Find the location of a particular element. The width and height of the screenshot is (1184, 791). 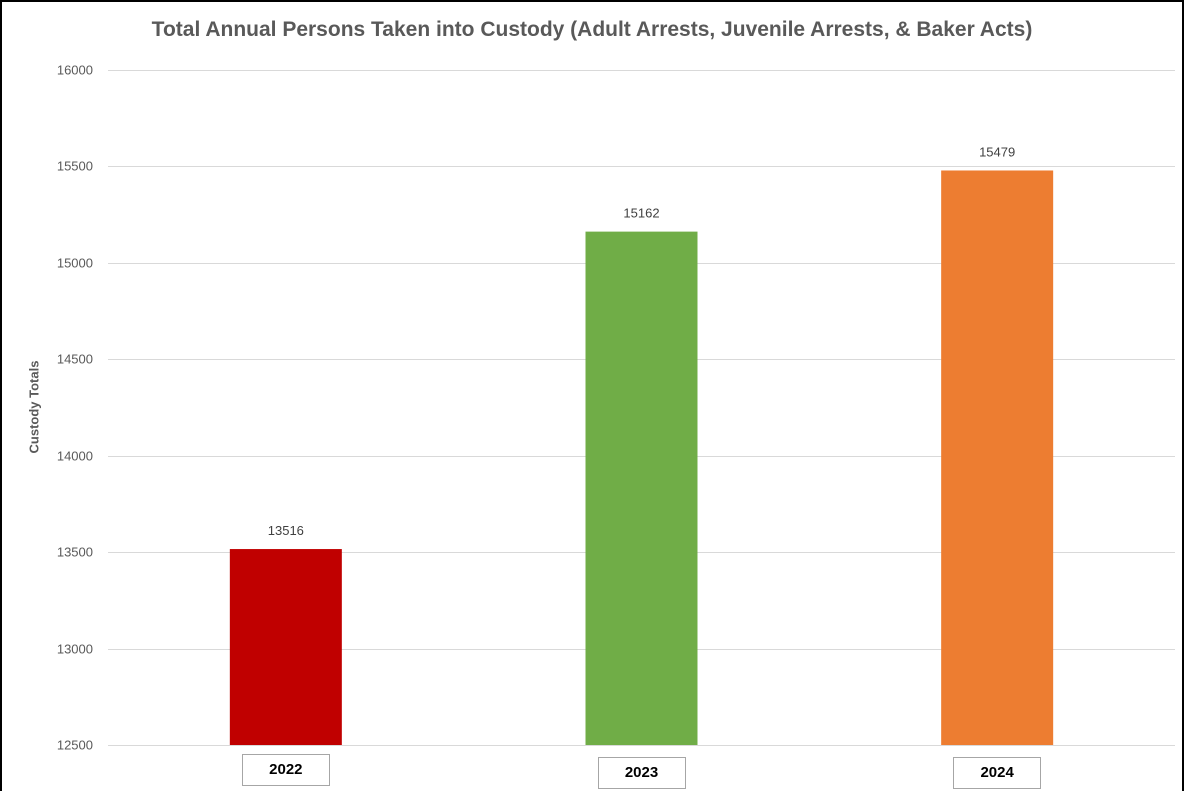

bar-2022 is located at coordinates (285, 647).